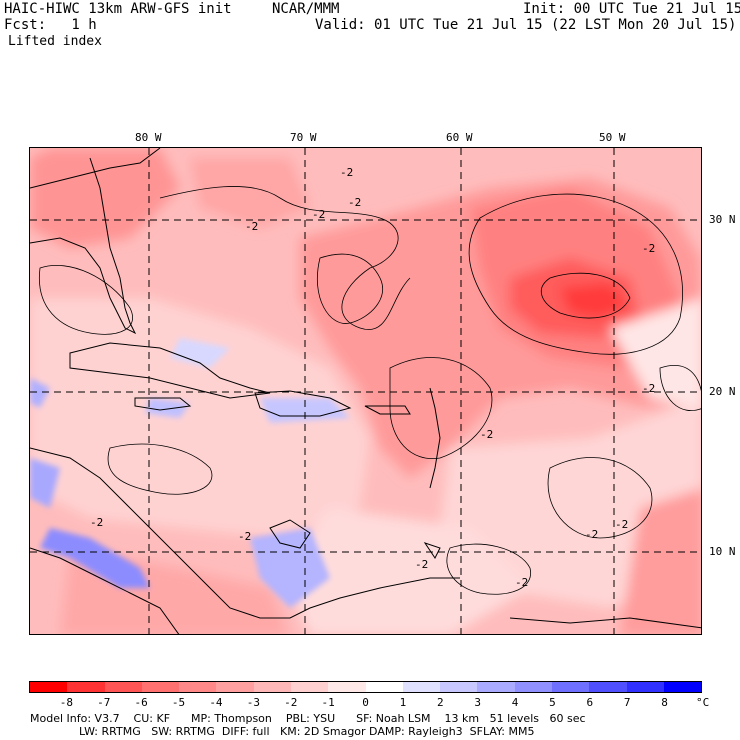 The image size is (740, 740). Describe the element at coordinates (612, 137) in the screenshot. I see `lon-label-50w: 50 W` at that location.